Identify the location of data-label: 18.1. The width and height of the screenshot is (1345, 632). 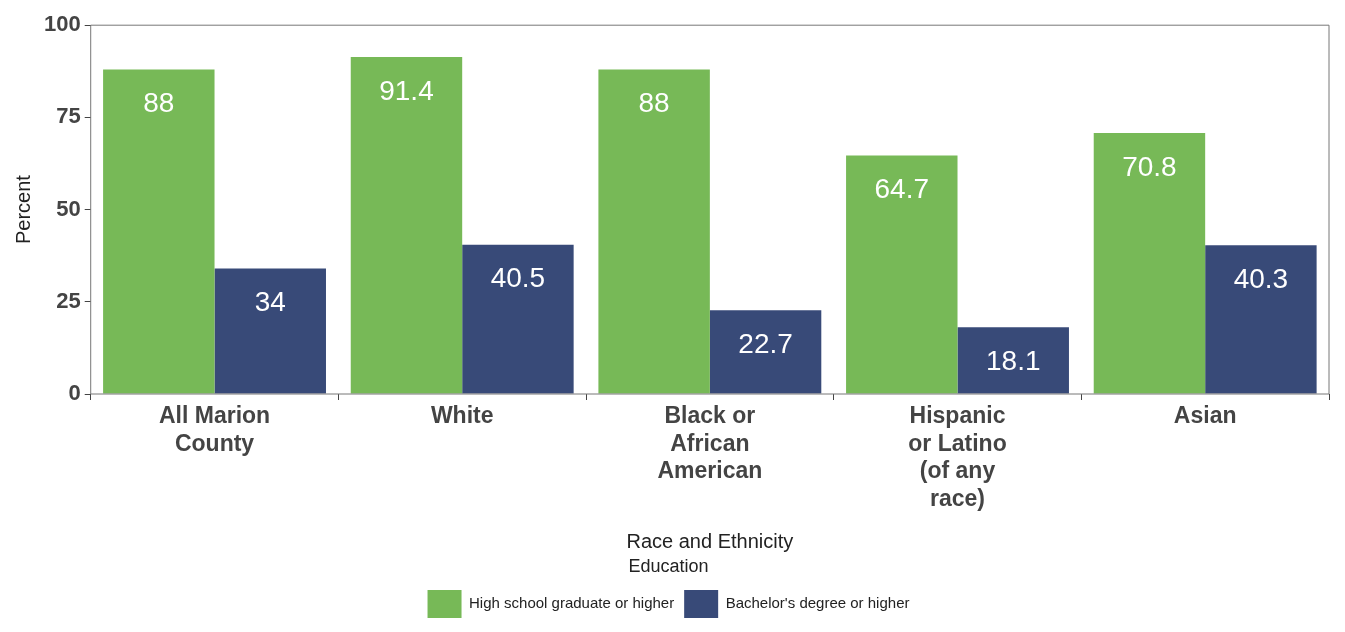
(1013, 360).